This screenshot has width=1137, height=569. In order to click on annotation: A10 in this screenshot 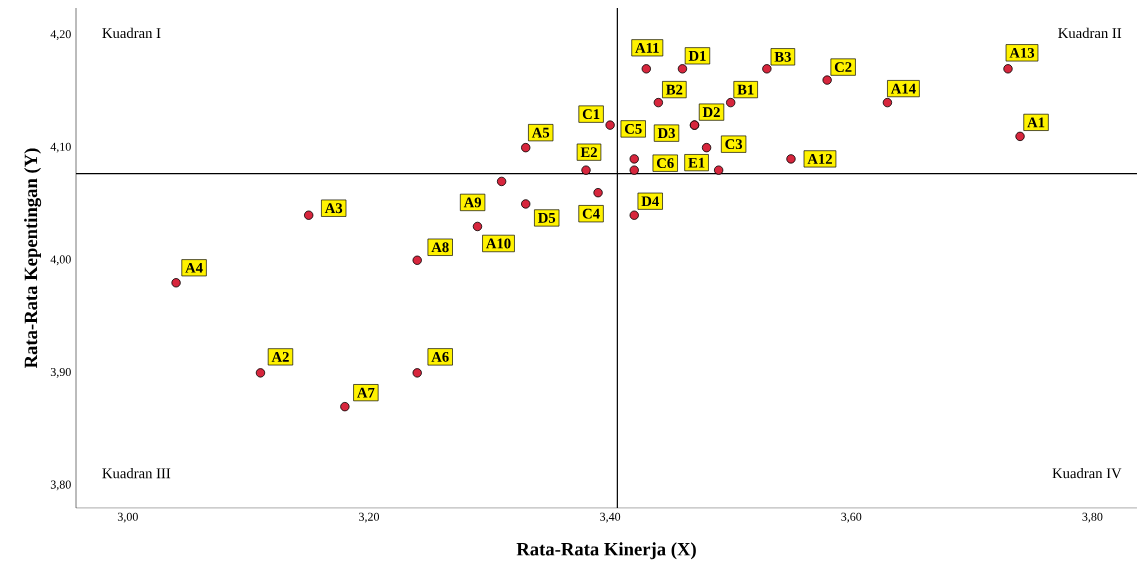, I will do `click(498, 243)`.